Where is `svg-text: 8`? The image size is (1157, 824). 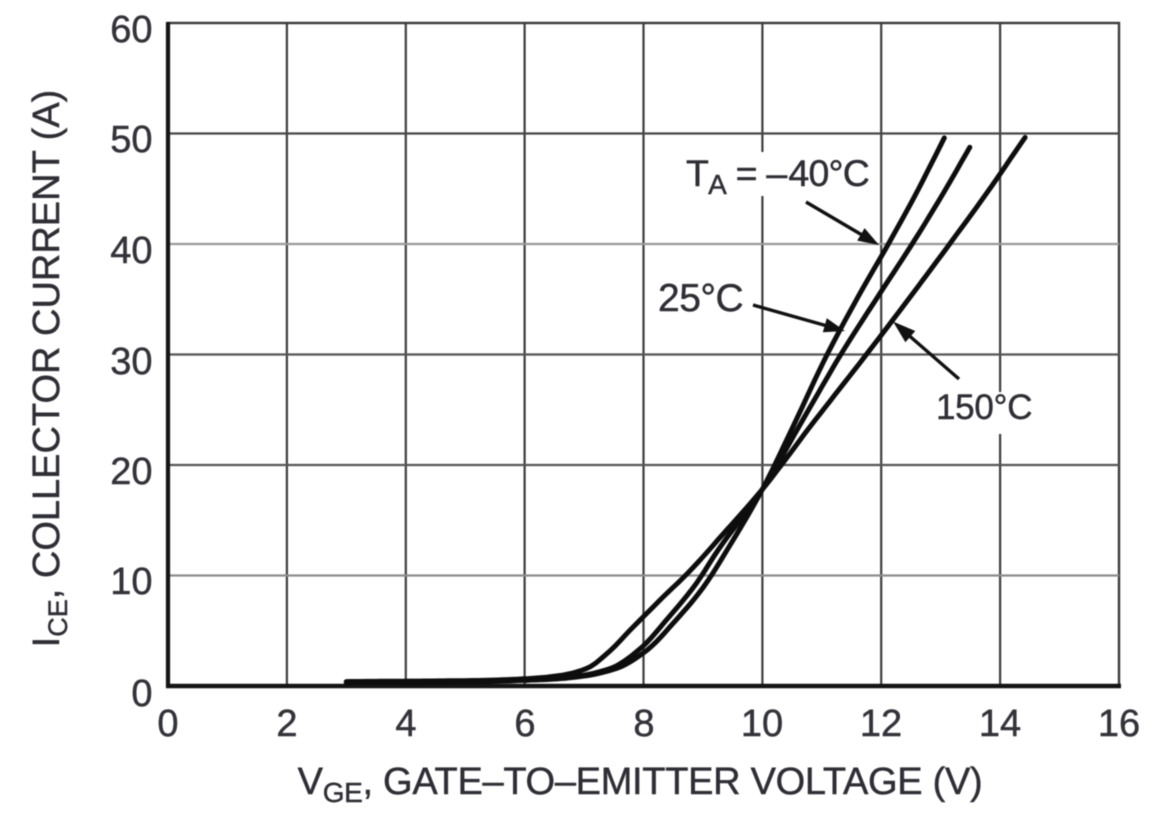
svg-text: 8 is located at coordinates (643, 724).